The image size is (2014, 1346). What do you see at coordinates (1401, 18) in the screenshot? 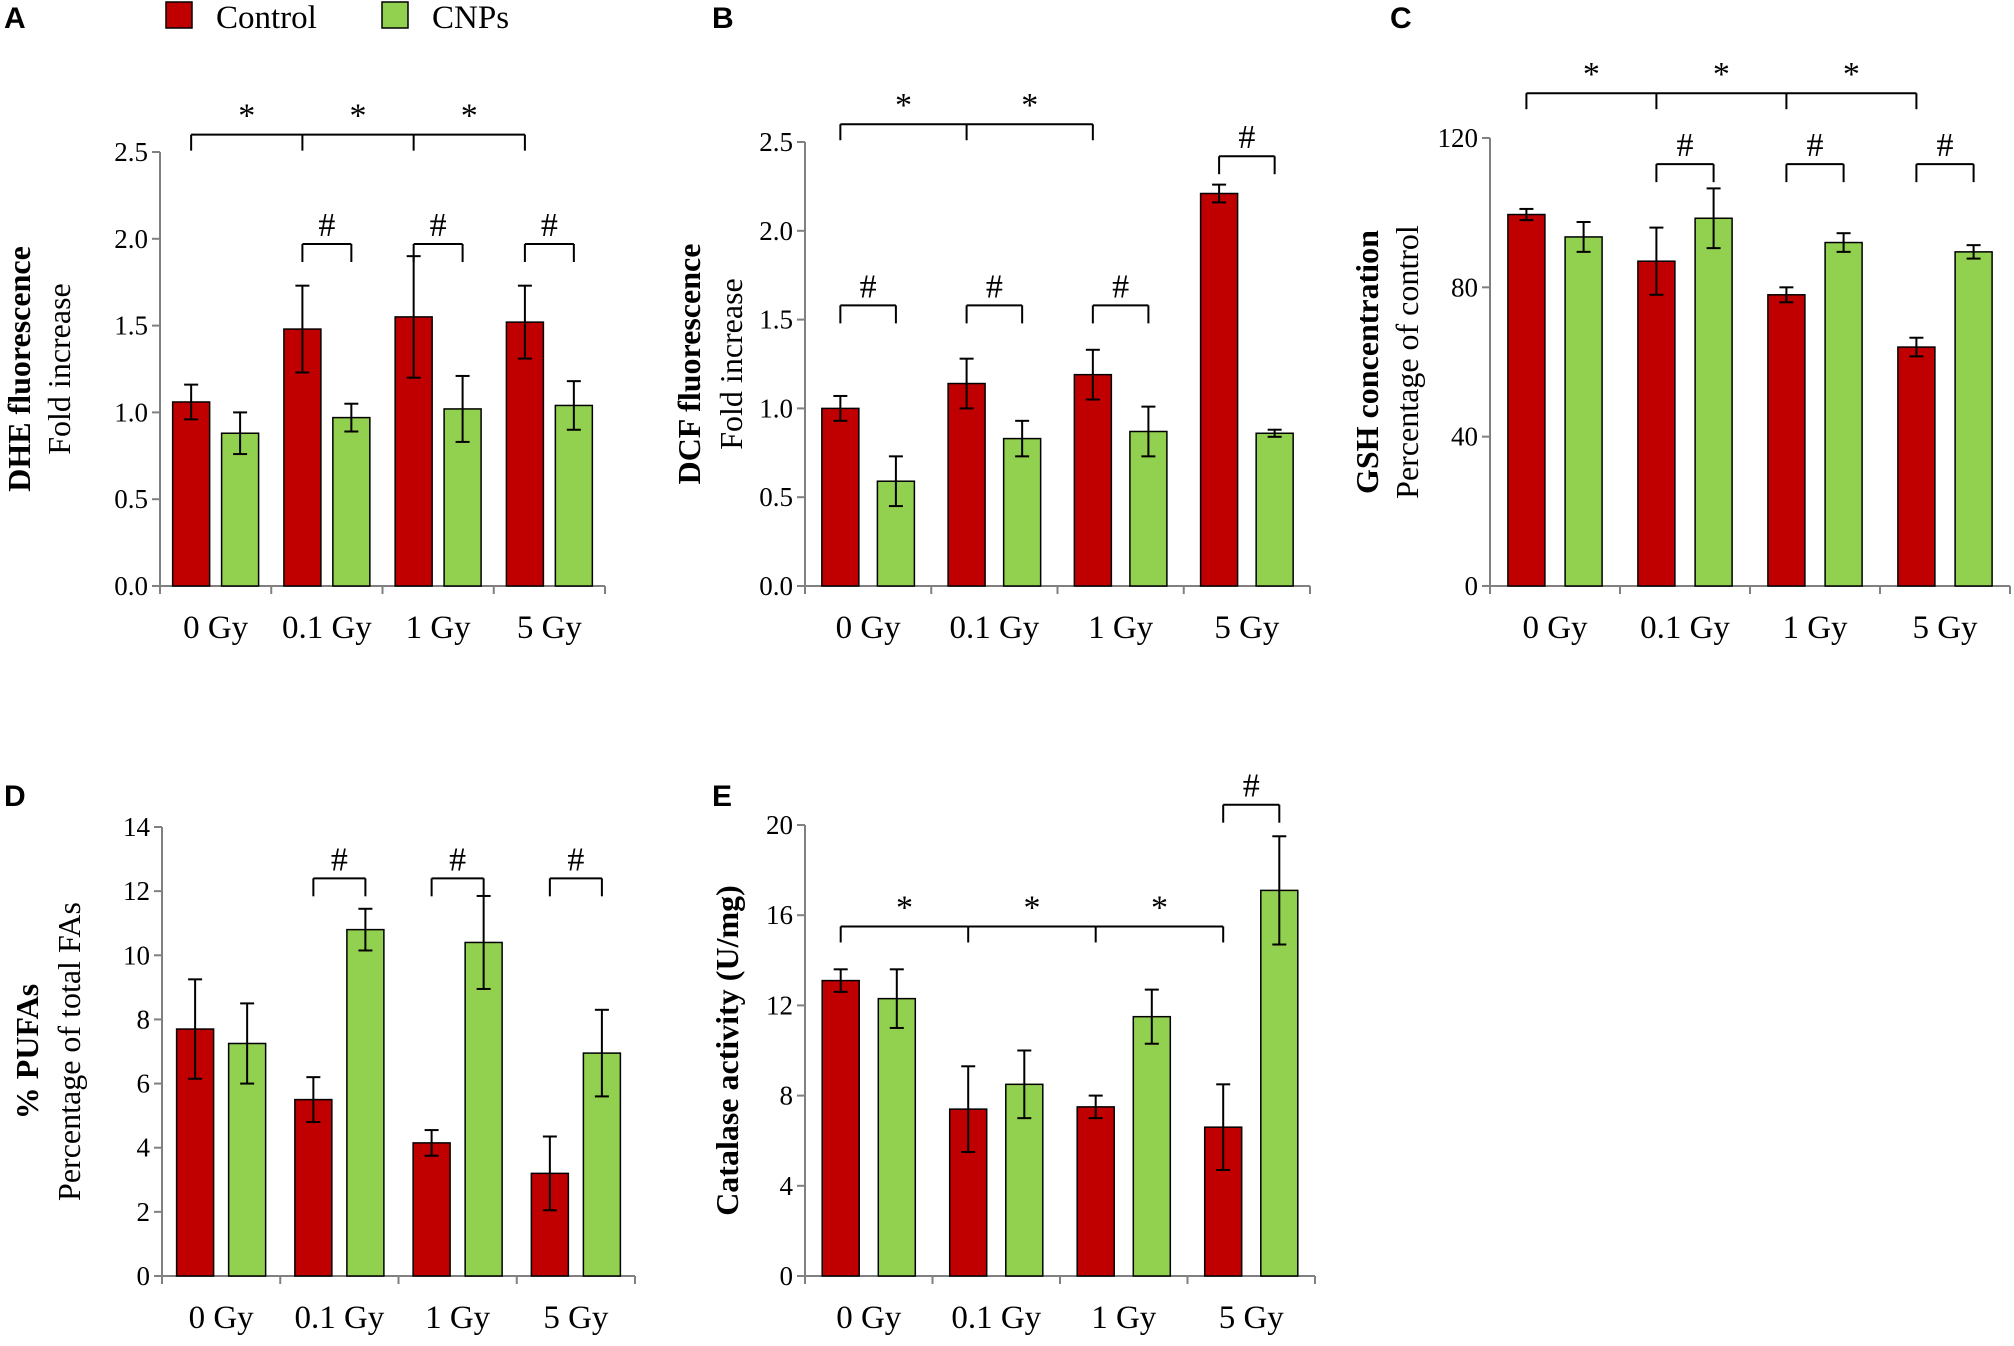
I see `panel-letter-c: C` at bounding box center [1401, 18].